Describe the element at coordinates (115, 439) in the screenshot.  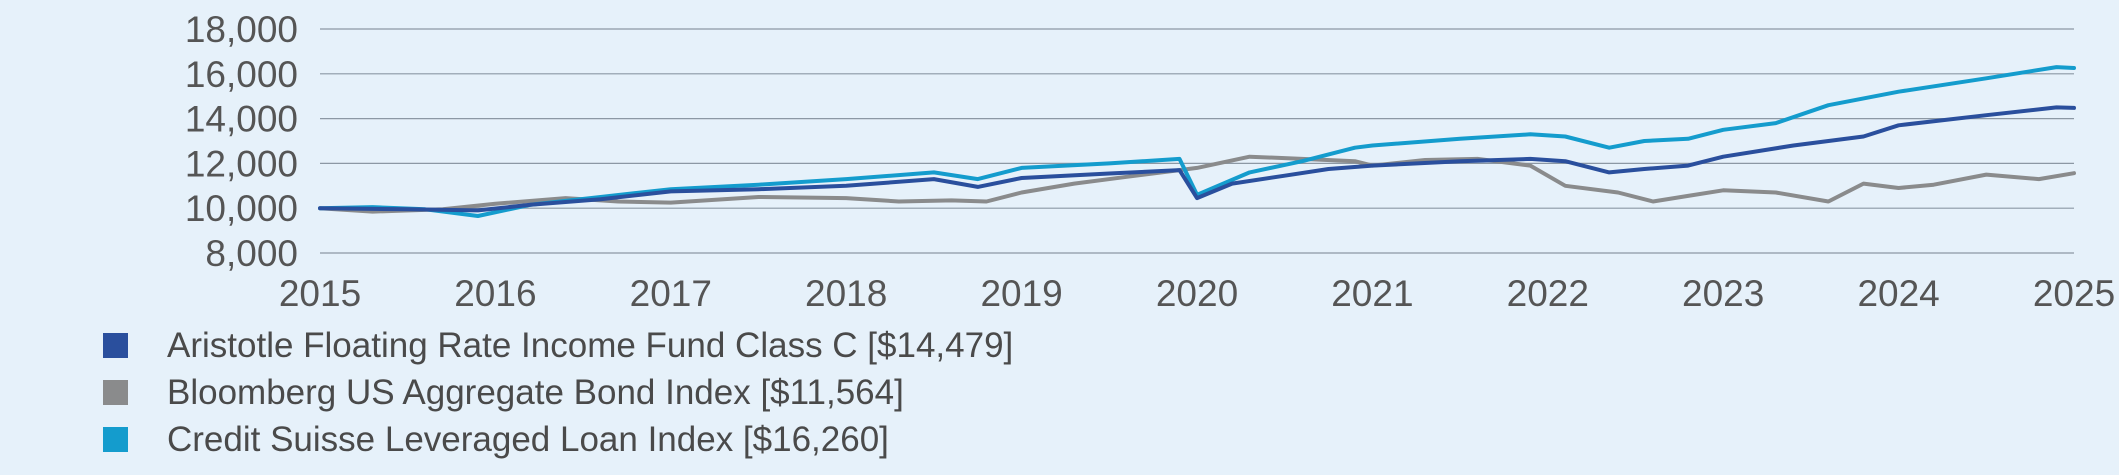
I see `legend-swatch-loan-index` at that location.